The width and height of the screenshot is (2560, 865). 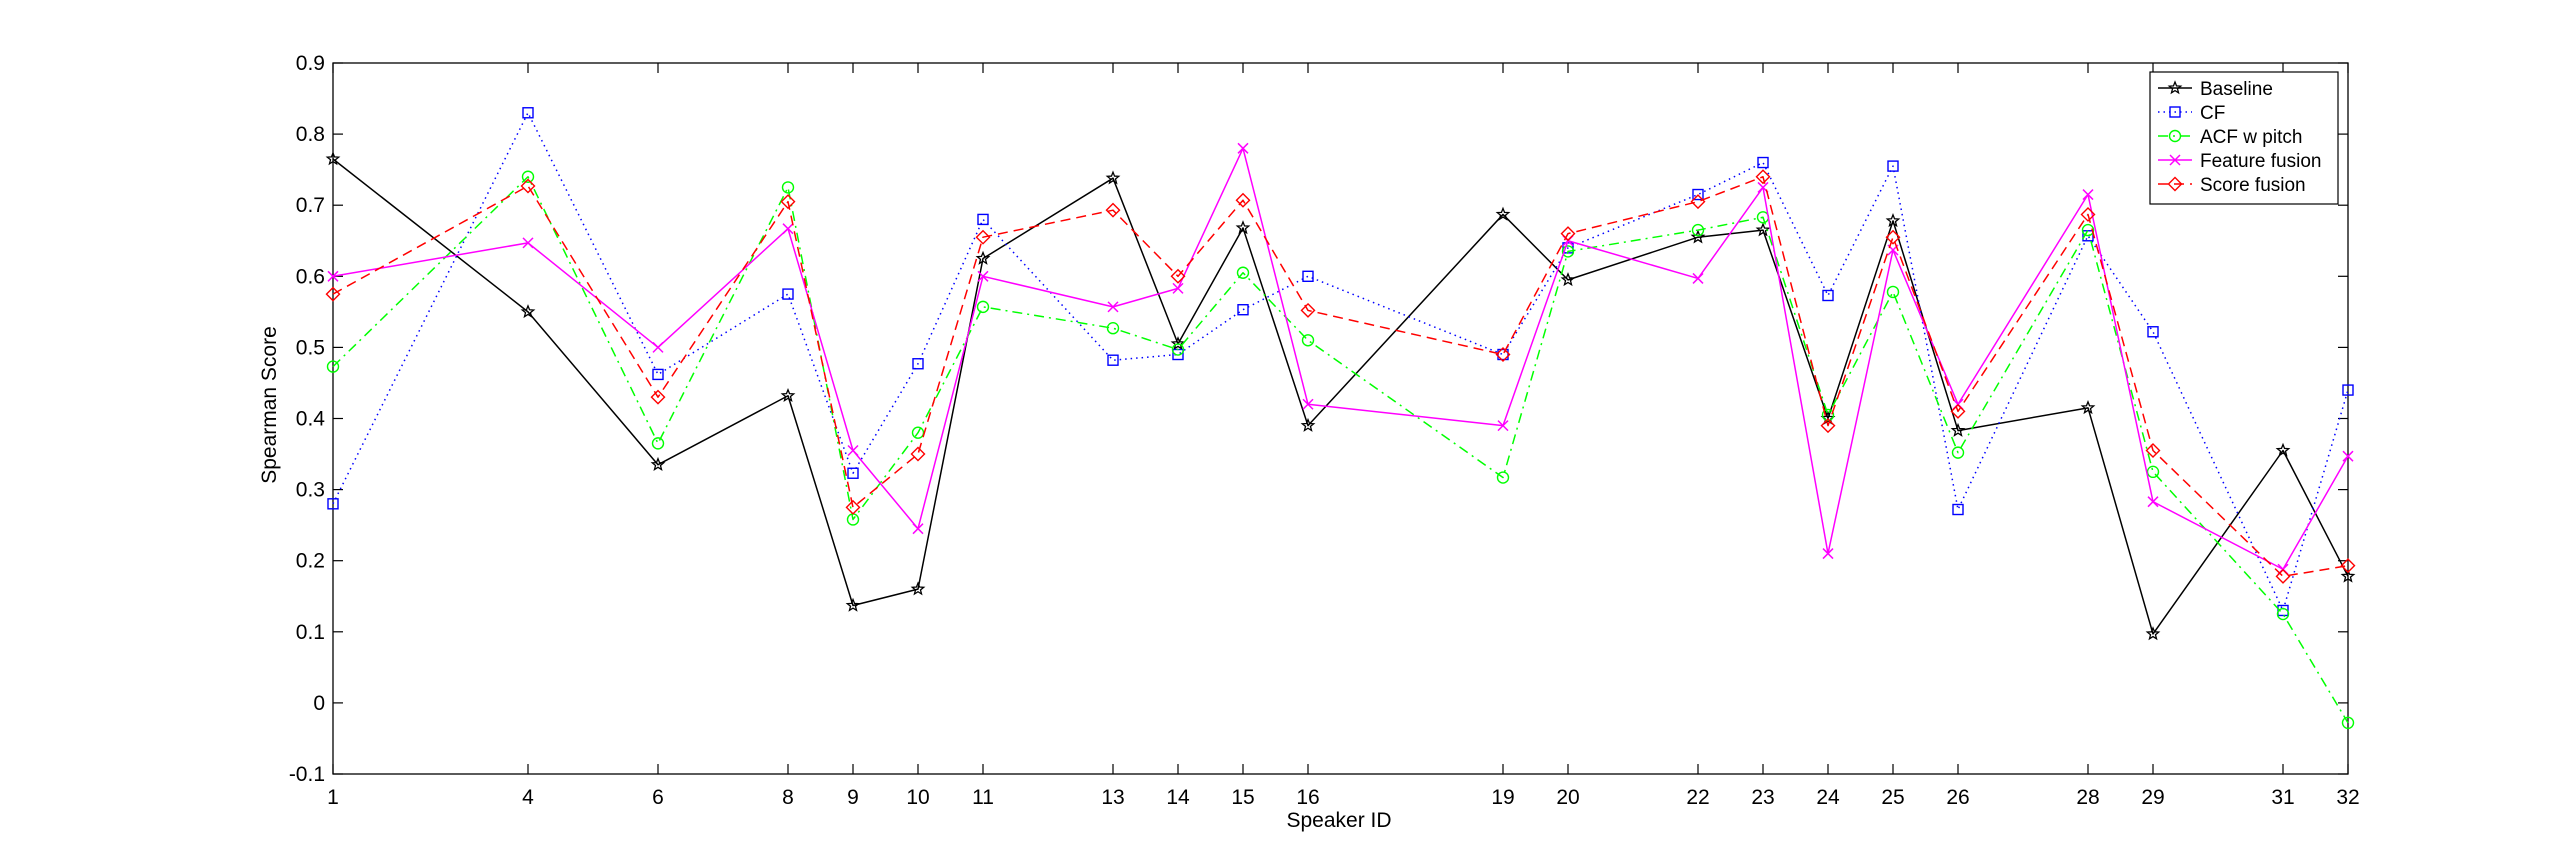 I want to click on x-tick-label: 9, so click(x=853, y=797).